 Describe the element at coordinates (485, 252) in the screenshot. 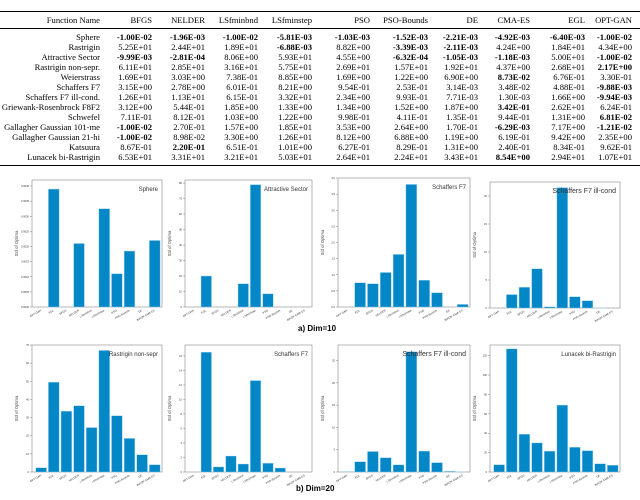

I see `y-tick-label: 10` at that location.